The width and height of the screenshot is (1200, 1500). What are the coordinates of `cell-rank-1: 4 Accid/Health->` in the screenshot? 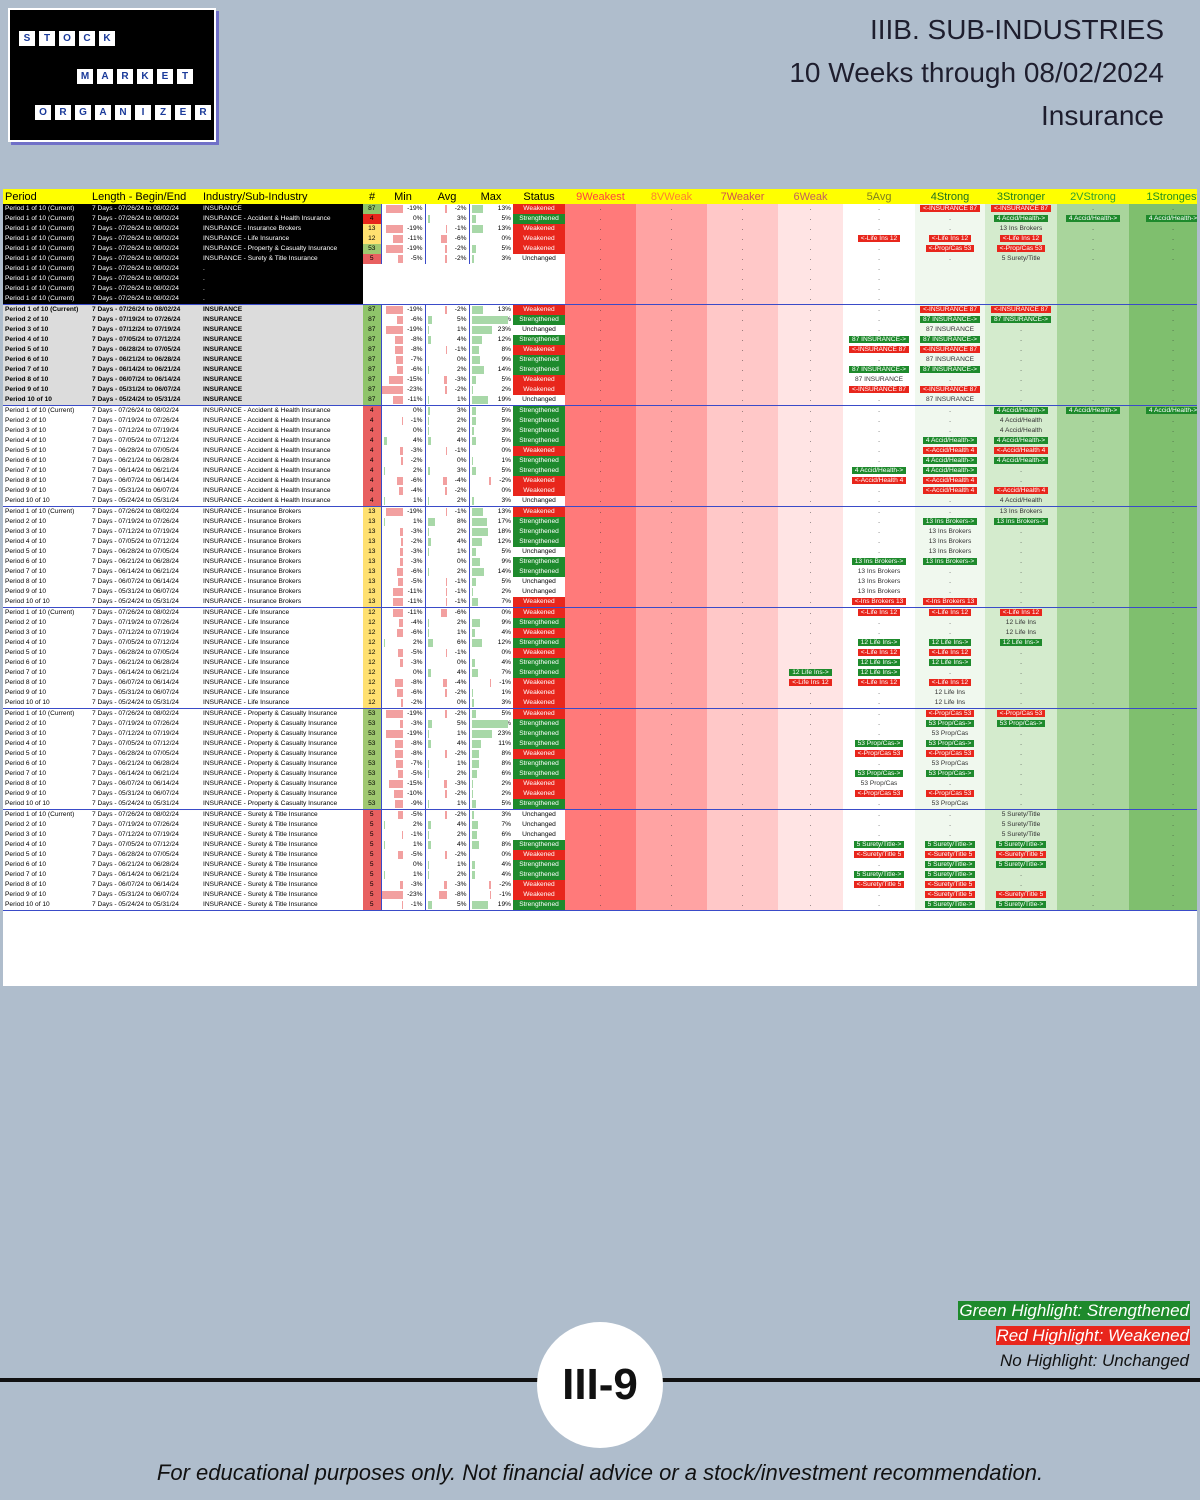 It's located at (1163, 219).